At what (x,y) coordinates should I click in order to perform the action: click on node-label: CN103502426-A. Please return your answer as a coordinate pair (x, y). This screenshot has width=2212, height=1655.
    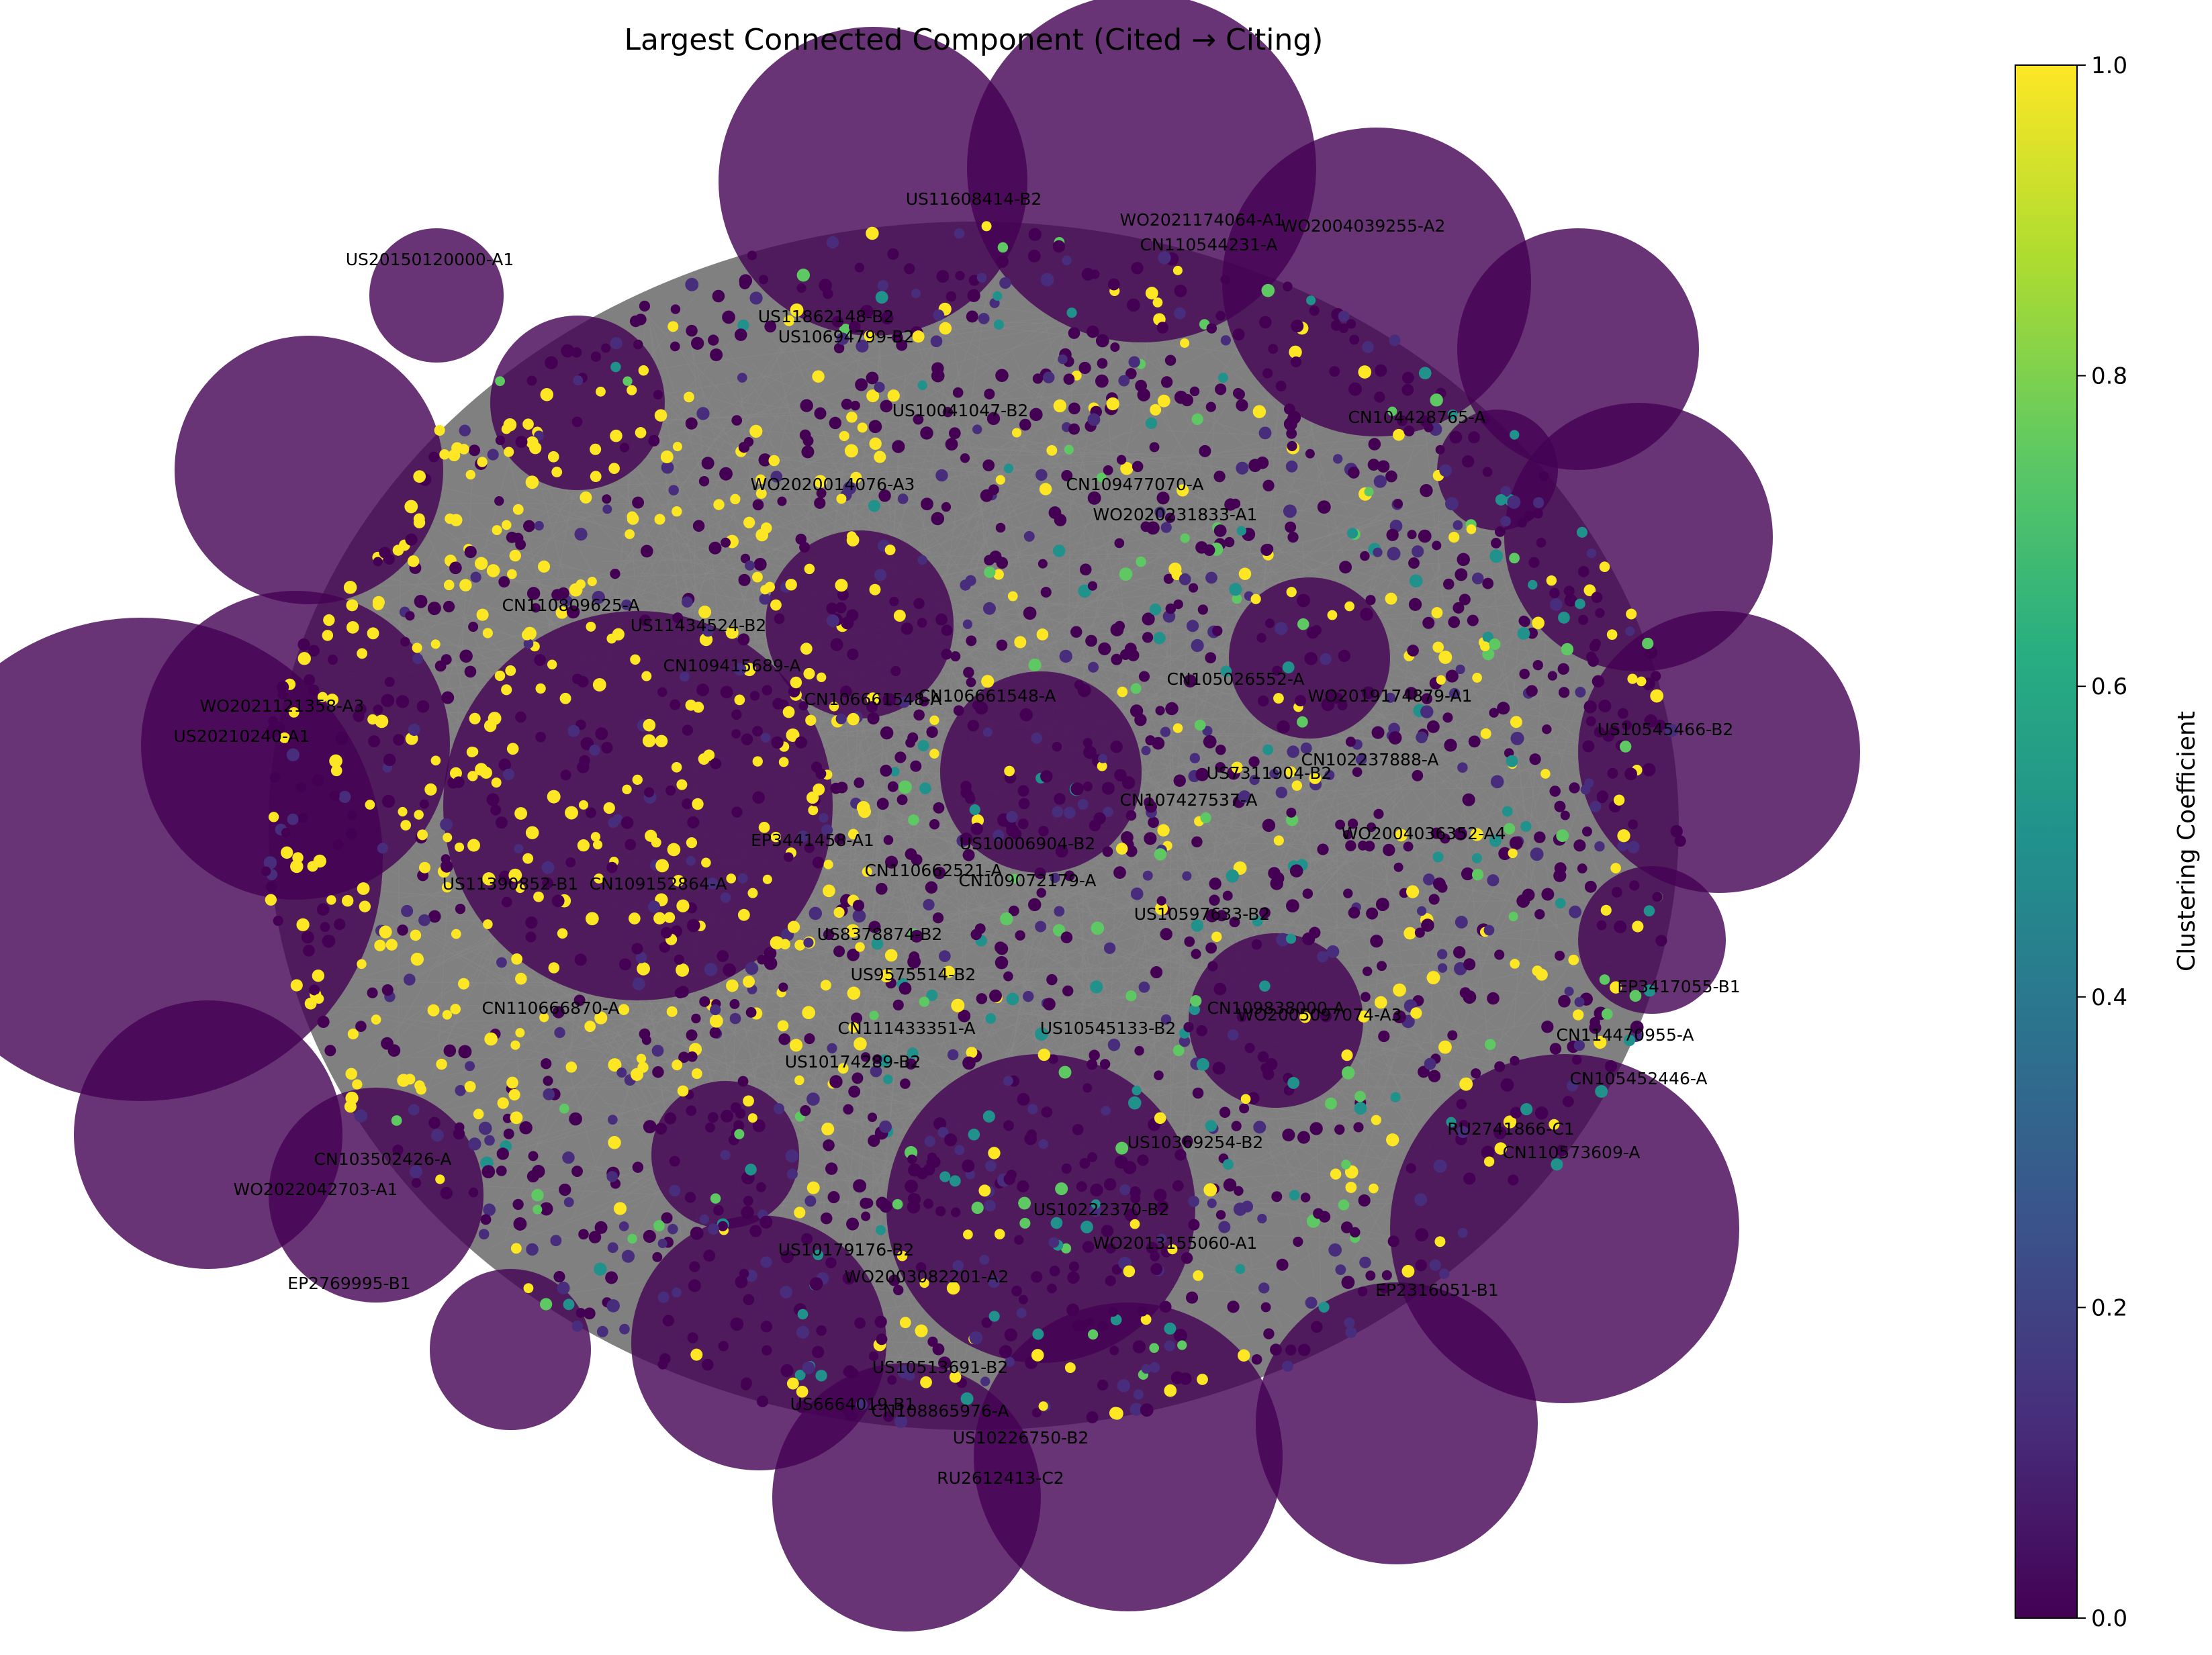
    Looking at the image, I should click on (383, 1159).